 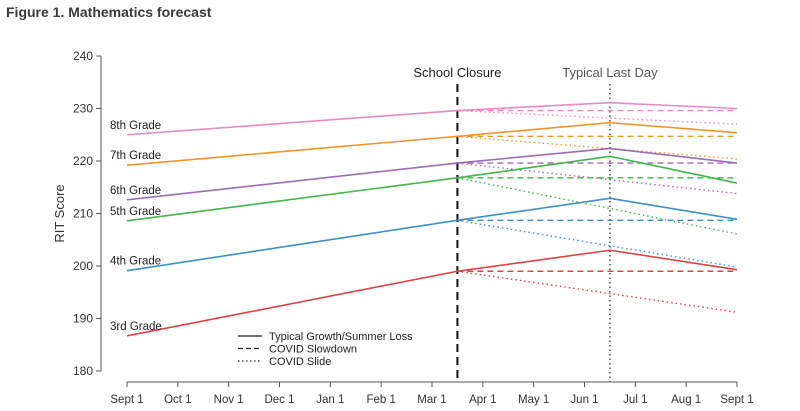 I want to click on 4th-grade-typical-line, so click(x=432, y=234).